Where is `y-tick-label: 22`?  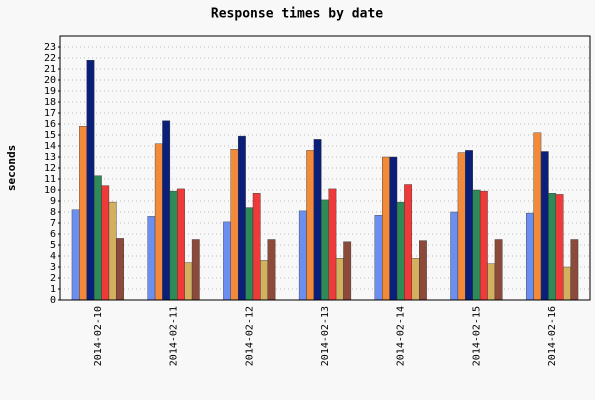
y-tick-label: 22 is located at coordinates (50, 58).